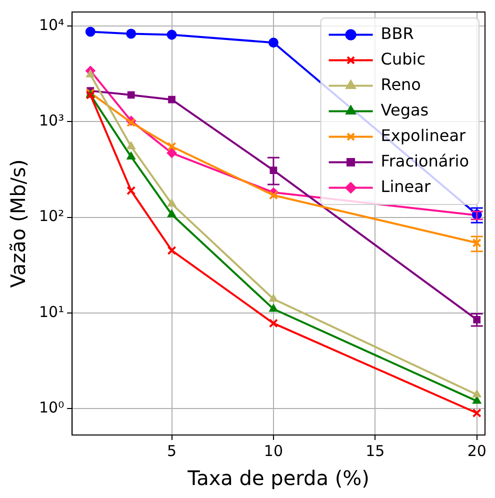 The height and width of the screenshot is (498, 495). What do you see at coordinates (403, 58) in the screenshot?
I see `legend-label: Cubic` at bounding box center [403, 58].